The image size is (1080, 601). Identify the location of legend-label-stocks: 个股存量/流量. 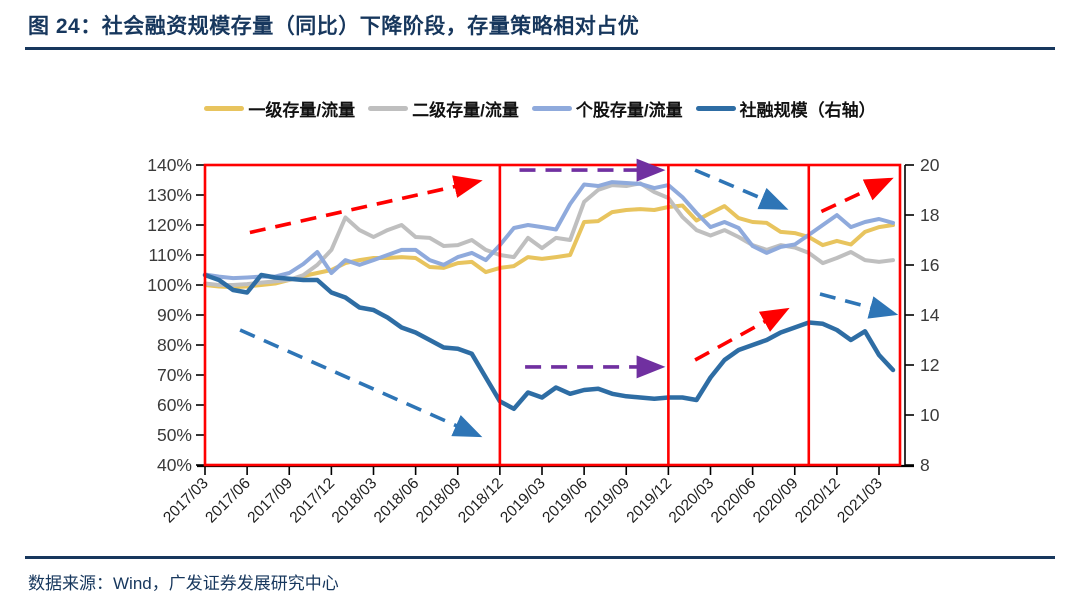
(629, 110).